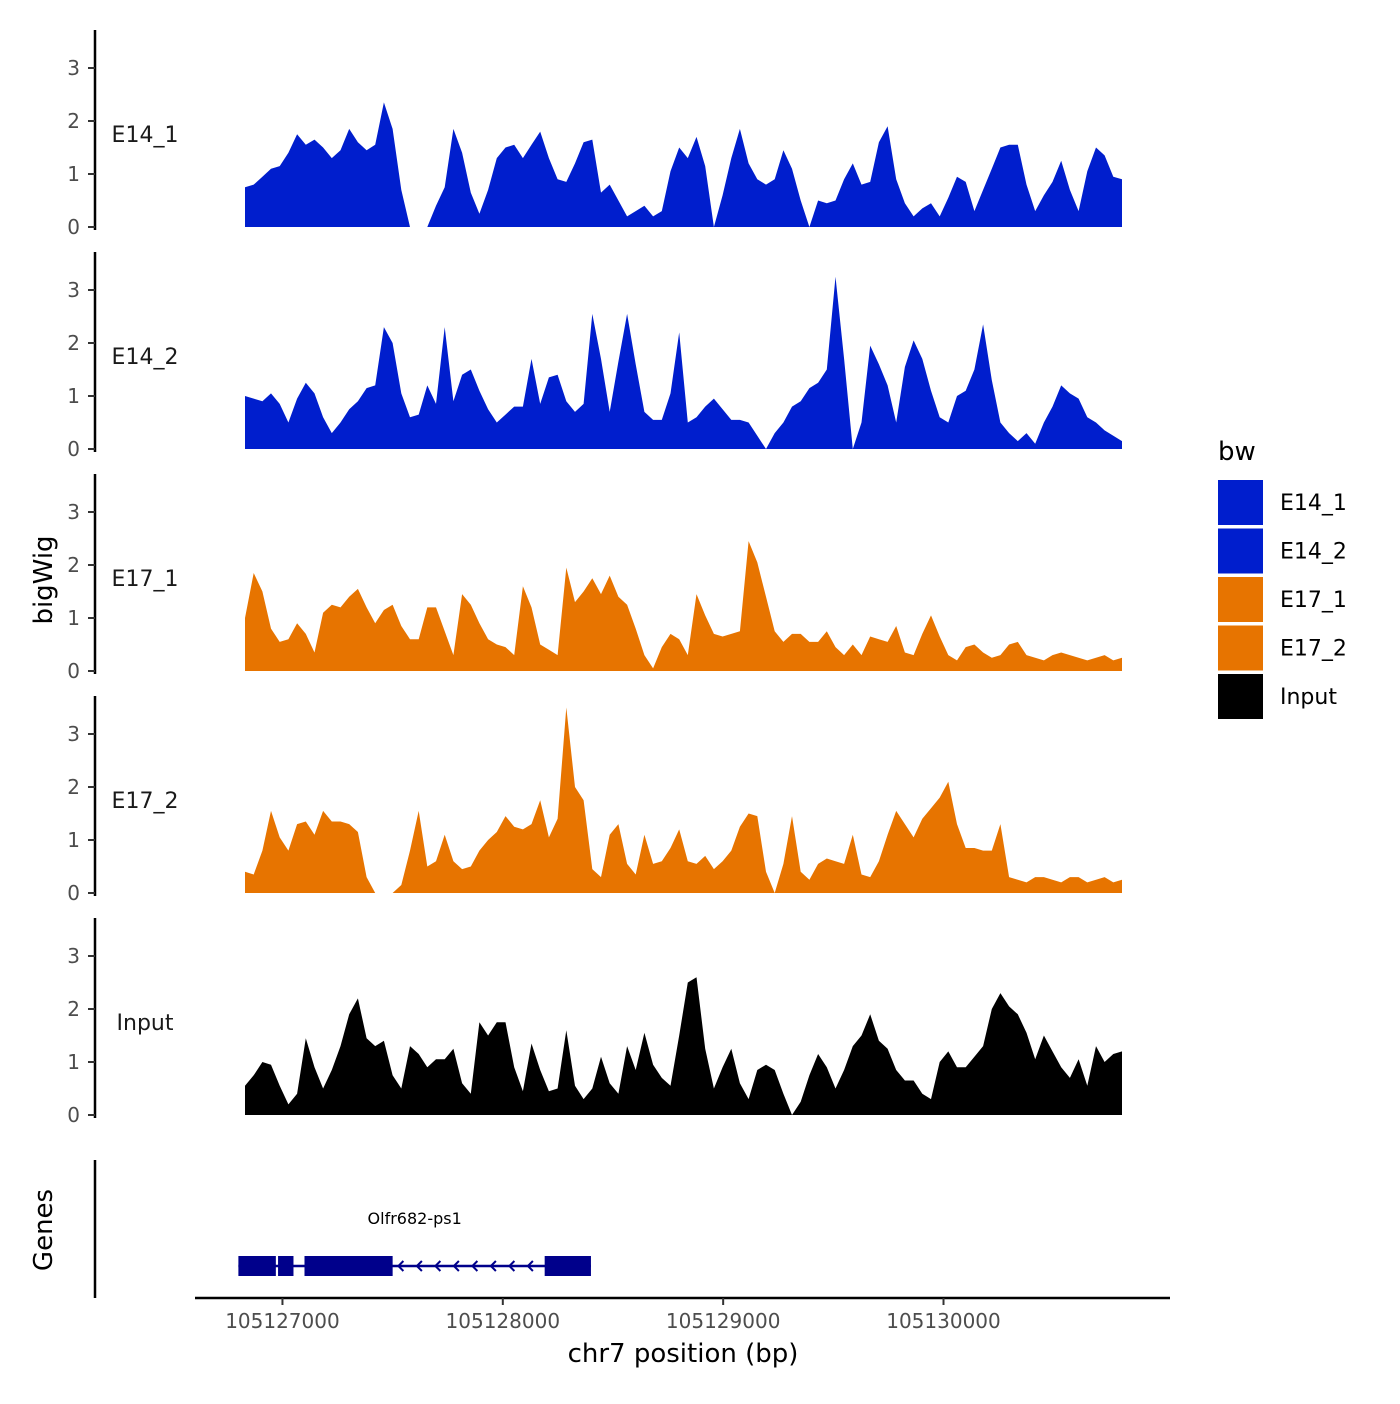  What do you see at coordinates (44, 579) in the screenshot?
I see `y-axis-title: bigWig` at bounding box center [44, 579].